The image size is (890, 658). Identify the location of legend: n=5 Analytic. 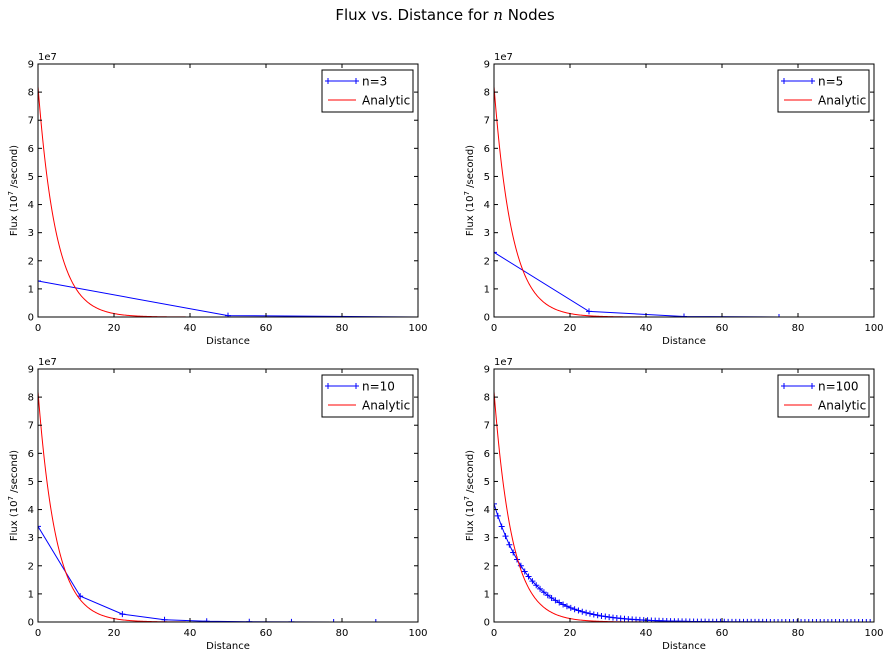
(823, 91).